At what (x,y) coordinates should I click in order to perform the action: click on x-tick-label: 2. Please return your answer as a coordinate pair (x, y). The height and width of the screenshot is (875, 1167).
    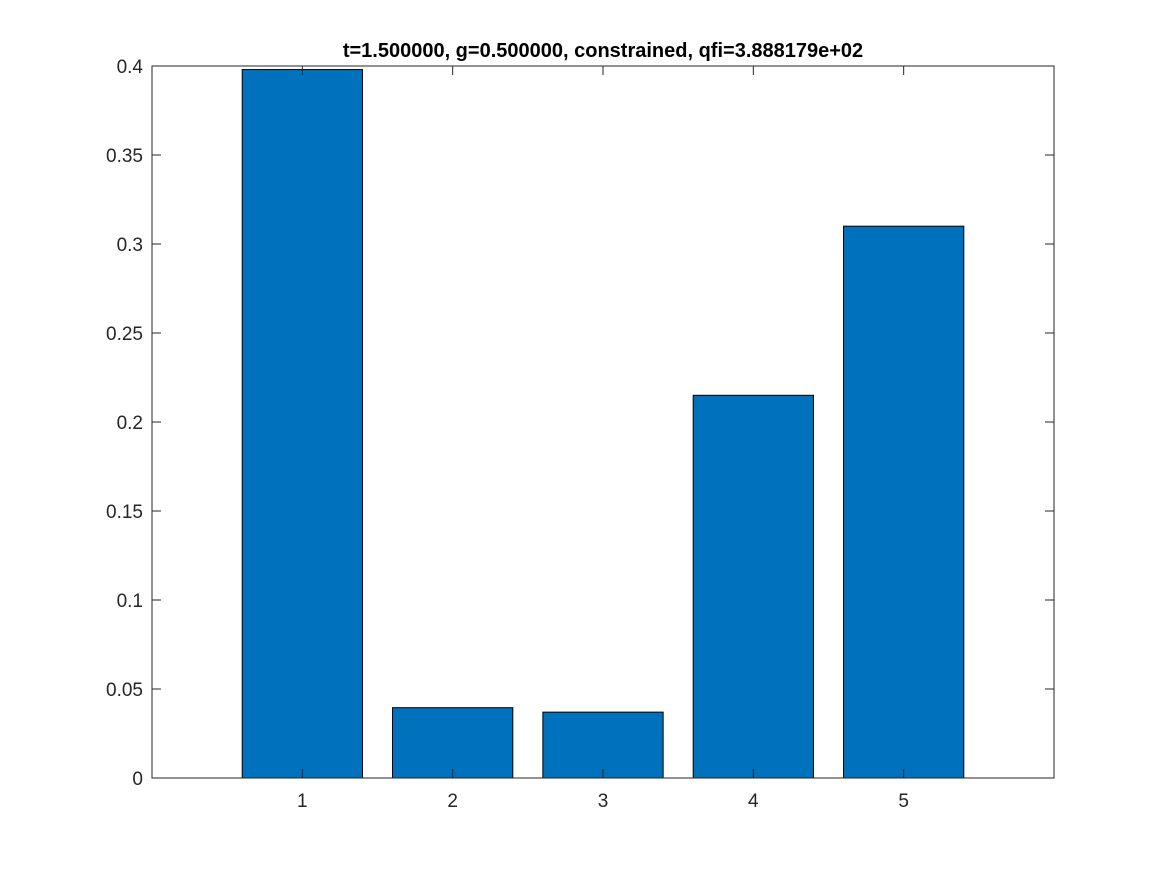
    Looking at the image, I should click on (452, 801).